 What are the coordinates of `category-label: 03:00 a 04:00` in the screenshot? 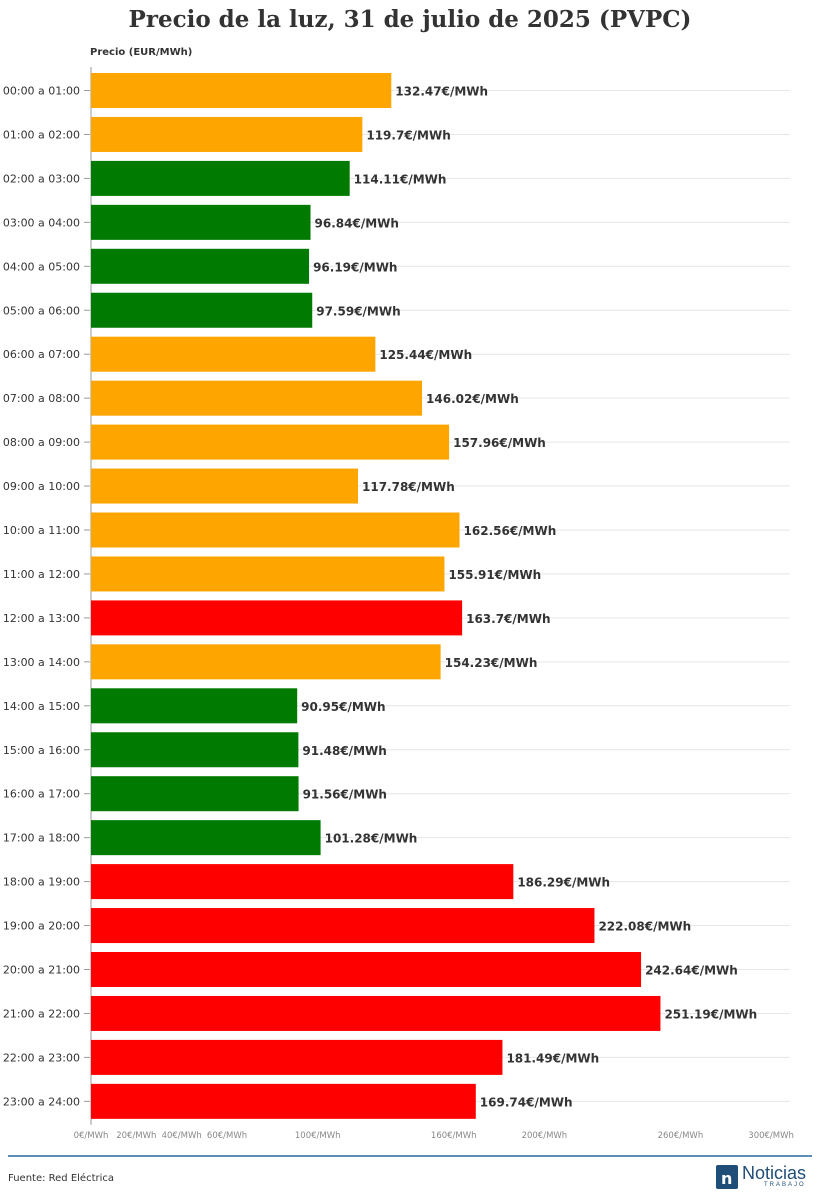 It's located at (41, 222).